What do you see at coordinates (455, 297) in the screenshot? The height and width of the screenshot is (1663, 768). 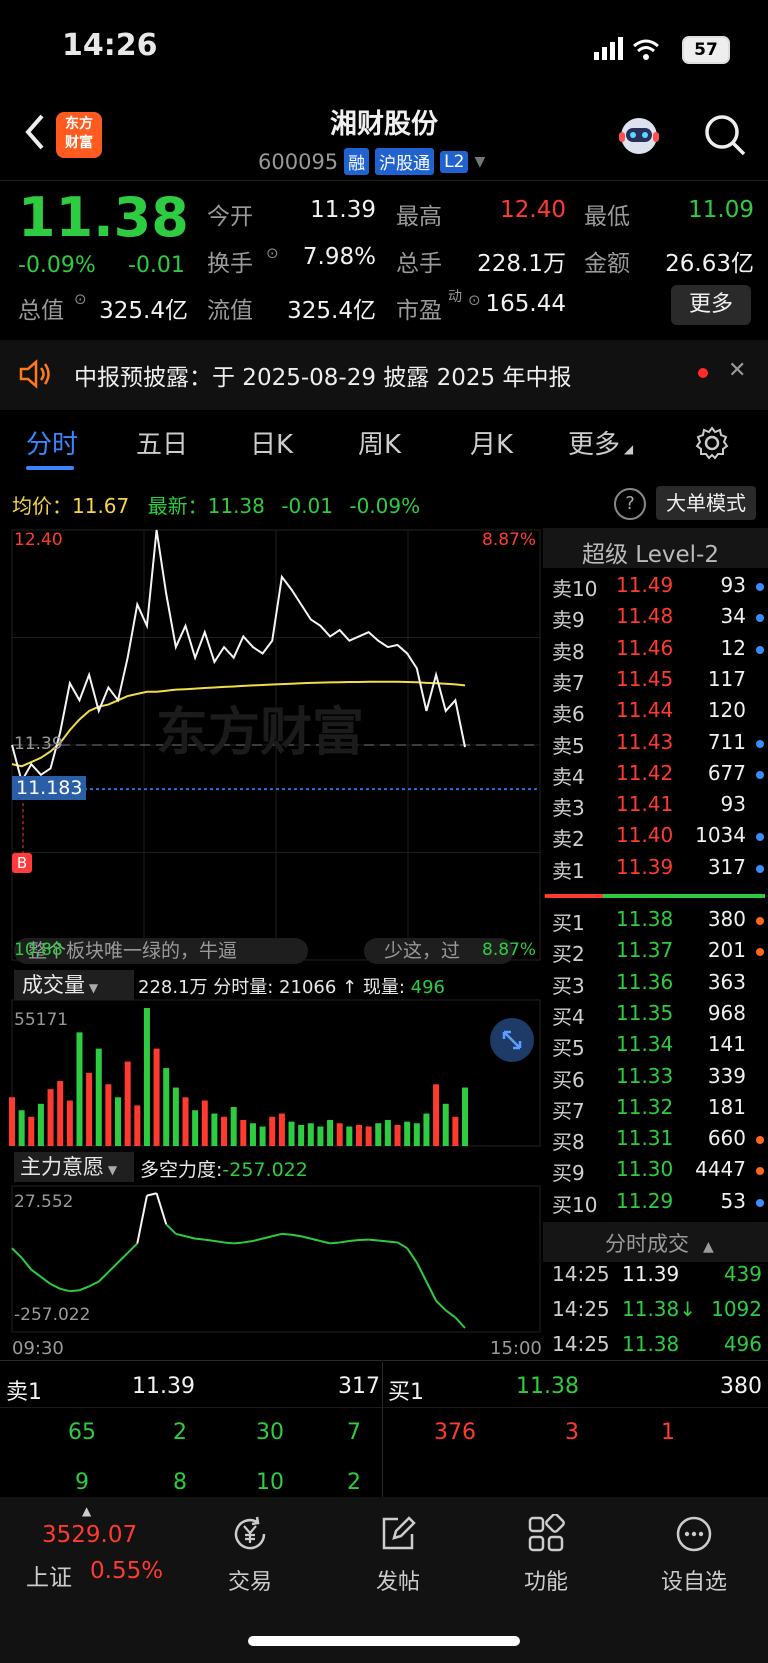 I see `pe-dynamic-sup: 动` at bounding box center [455, 297].